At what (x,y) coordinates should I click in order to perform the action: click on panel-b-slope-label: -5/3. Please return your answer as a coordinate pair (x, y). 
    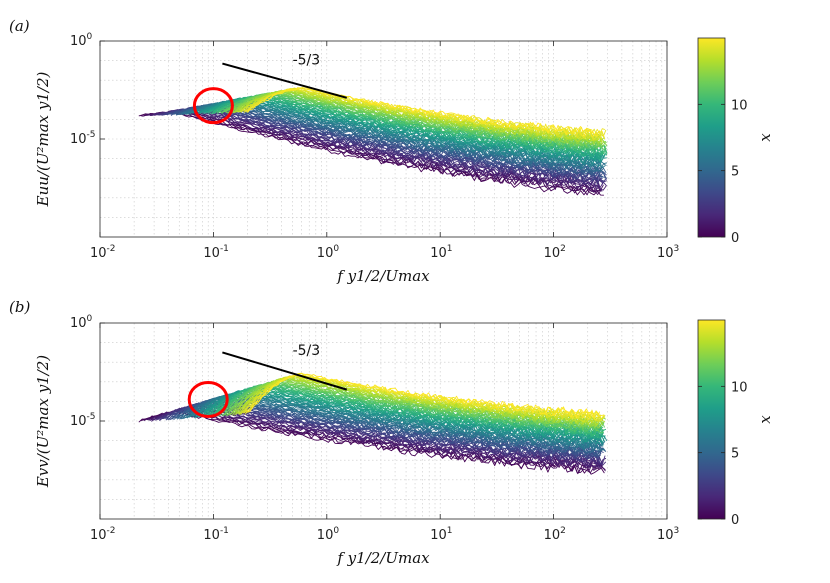
    Looking at the image, I should click on (307, 351).